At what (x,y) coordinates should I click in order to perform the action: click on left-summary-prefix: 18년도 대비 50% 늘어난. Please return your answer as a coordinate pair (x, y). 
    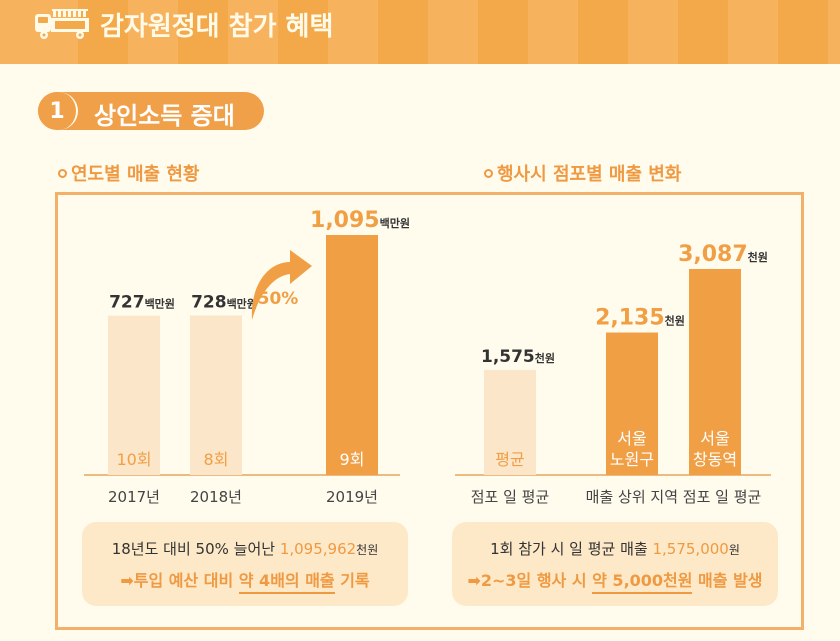
    Looking at the image, I should click on (195, 549).